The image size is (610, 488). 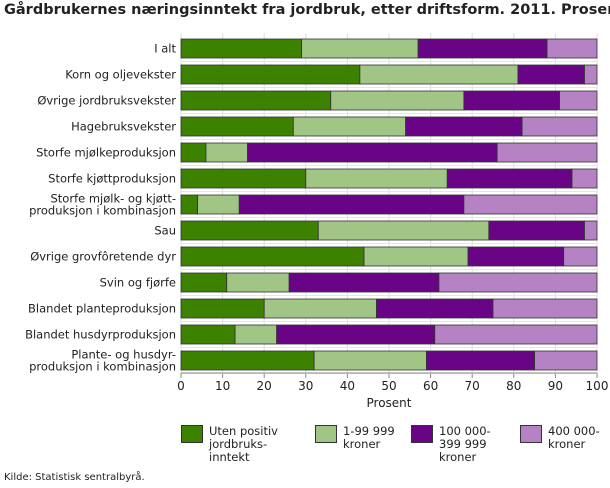 I want to click on x-axis-label: Prosent, so click(x=389, y=403).